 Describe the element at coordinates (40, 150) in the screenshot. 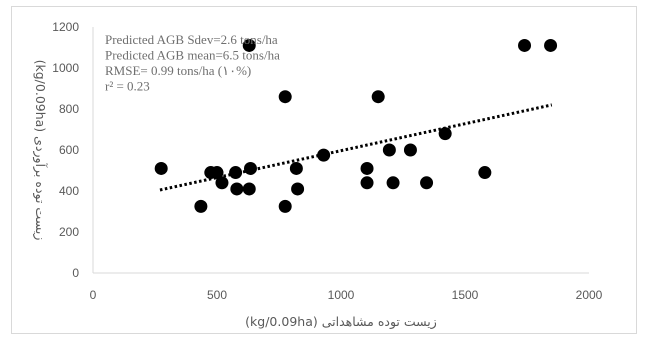

I see `y-axis-title: (kg/0.09ha) زیست توده برآوردی` at that location.